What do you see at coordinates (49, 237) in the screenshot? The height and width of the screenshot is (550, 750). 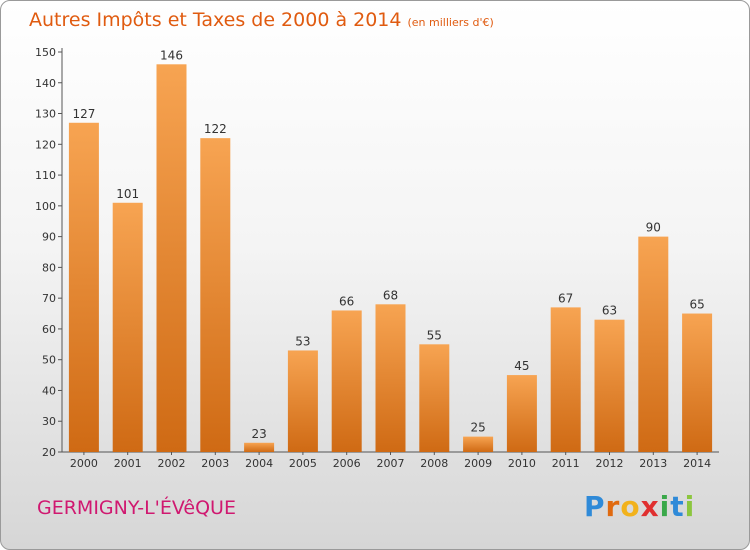 I see `y-tick-label: 90` at bounding box center [49, 237].